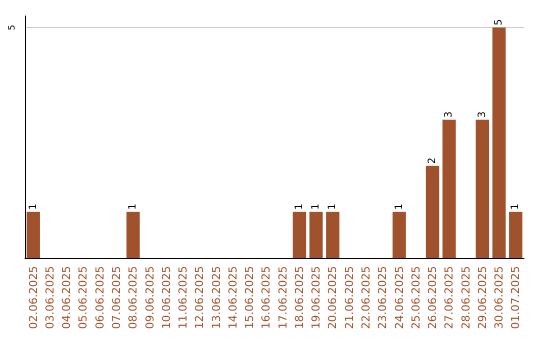 The image size is (540, 340). What do you see at coordinates (83, 298) in the screenshot?
I see `x-tick-label: 05.06.2025` at bounding box center [83, 298].